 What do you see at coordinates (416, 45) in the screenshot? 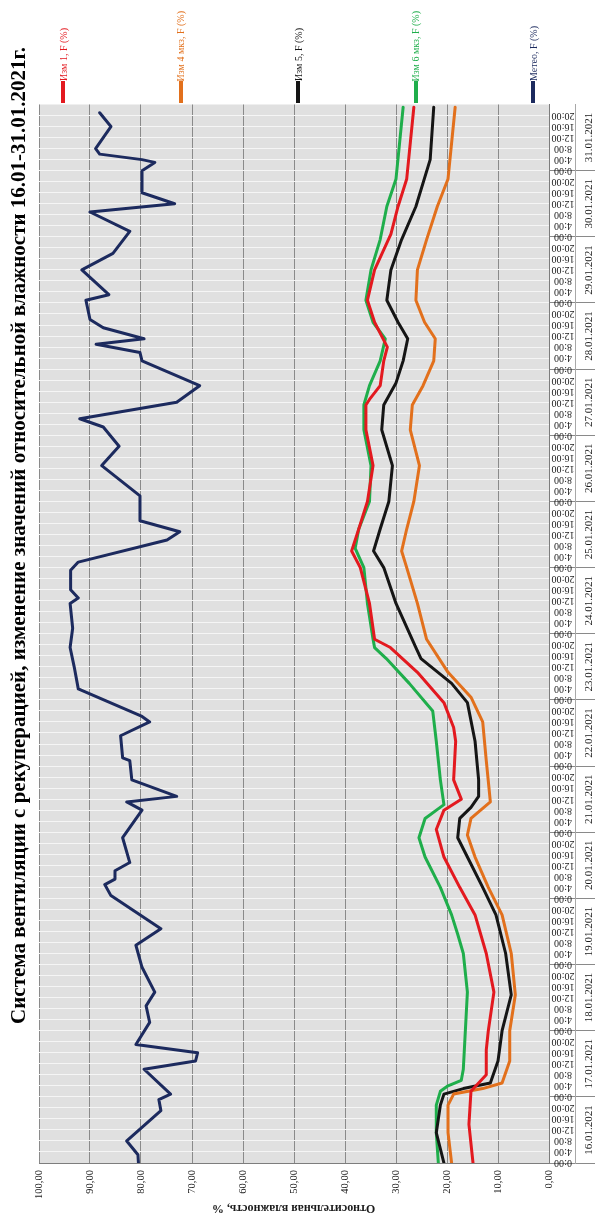
I see `text: Изм 6 мкз, F (%)` at bounding box center [416, 45].